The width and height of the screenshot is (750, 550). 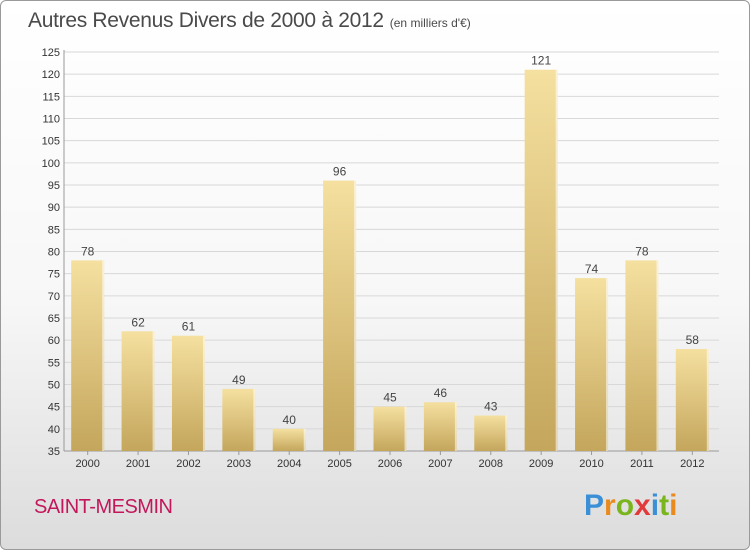 I want to click on bar-2001, so click(x=138, y=391).